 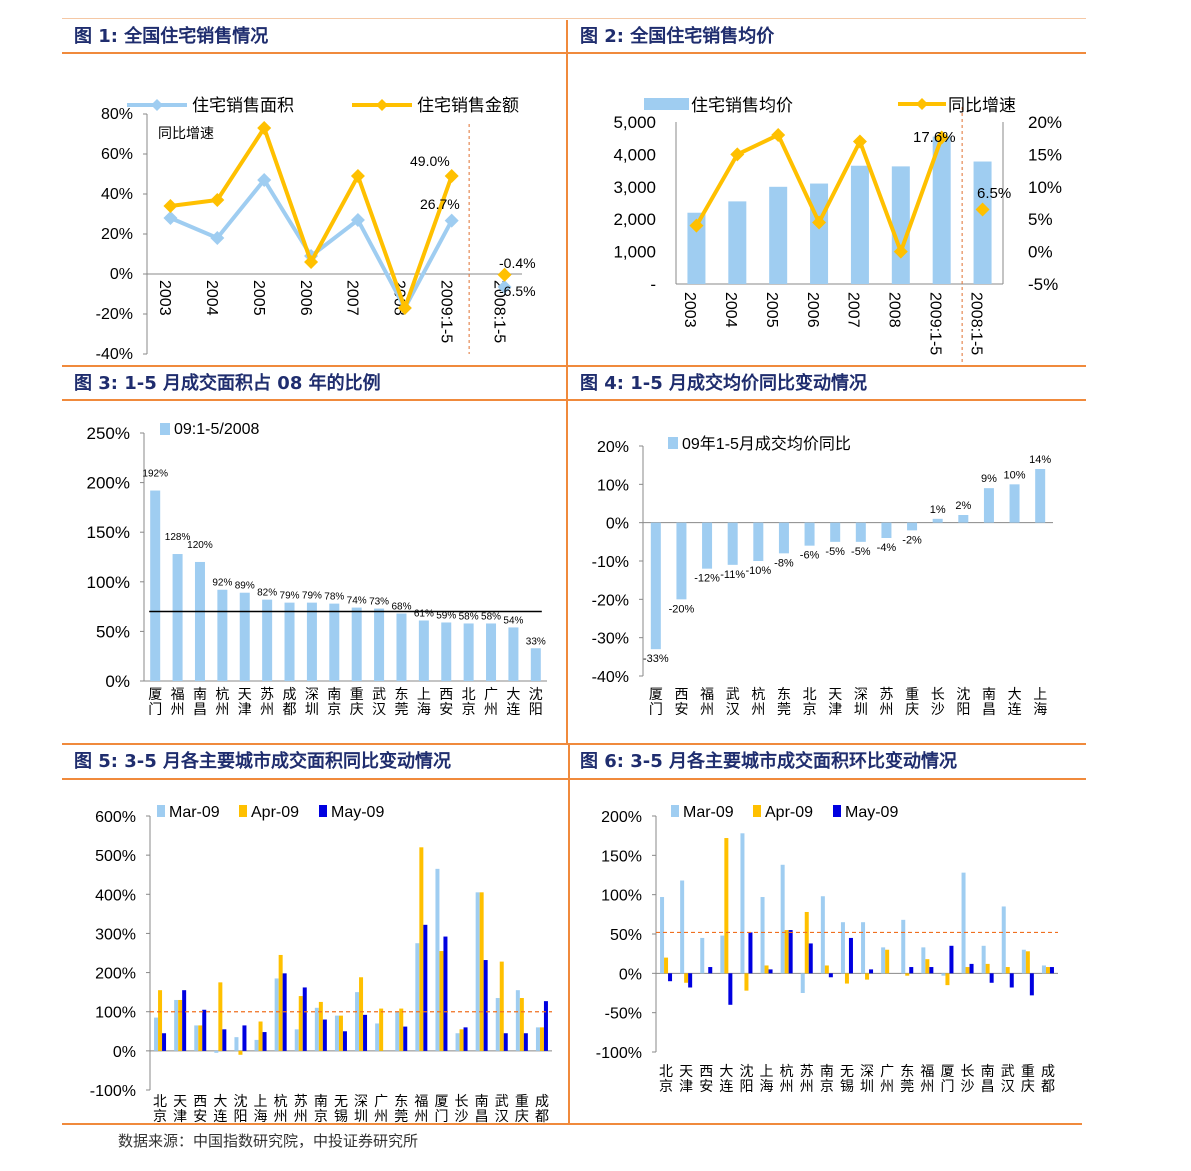 What do you see at coordinates (124, 1052) in the screenshot?
I see `y-tick-label: 0%` at bounding box center [124, 1052].